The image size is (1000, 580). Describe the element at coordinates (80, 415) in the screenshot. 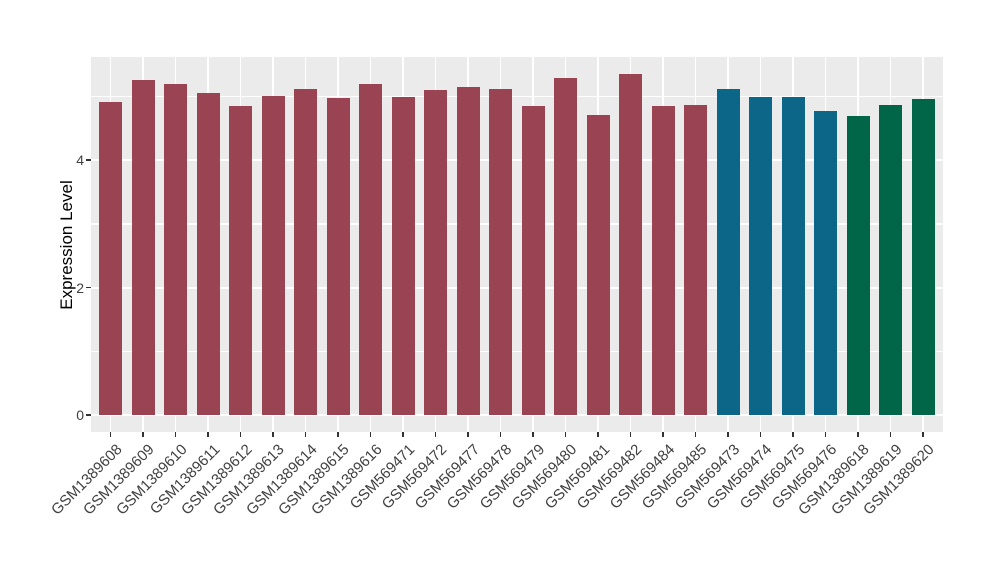

I see `y-tick-label: 0` at that location.